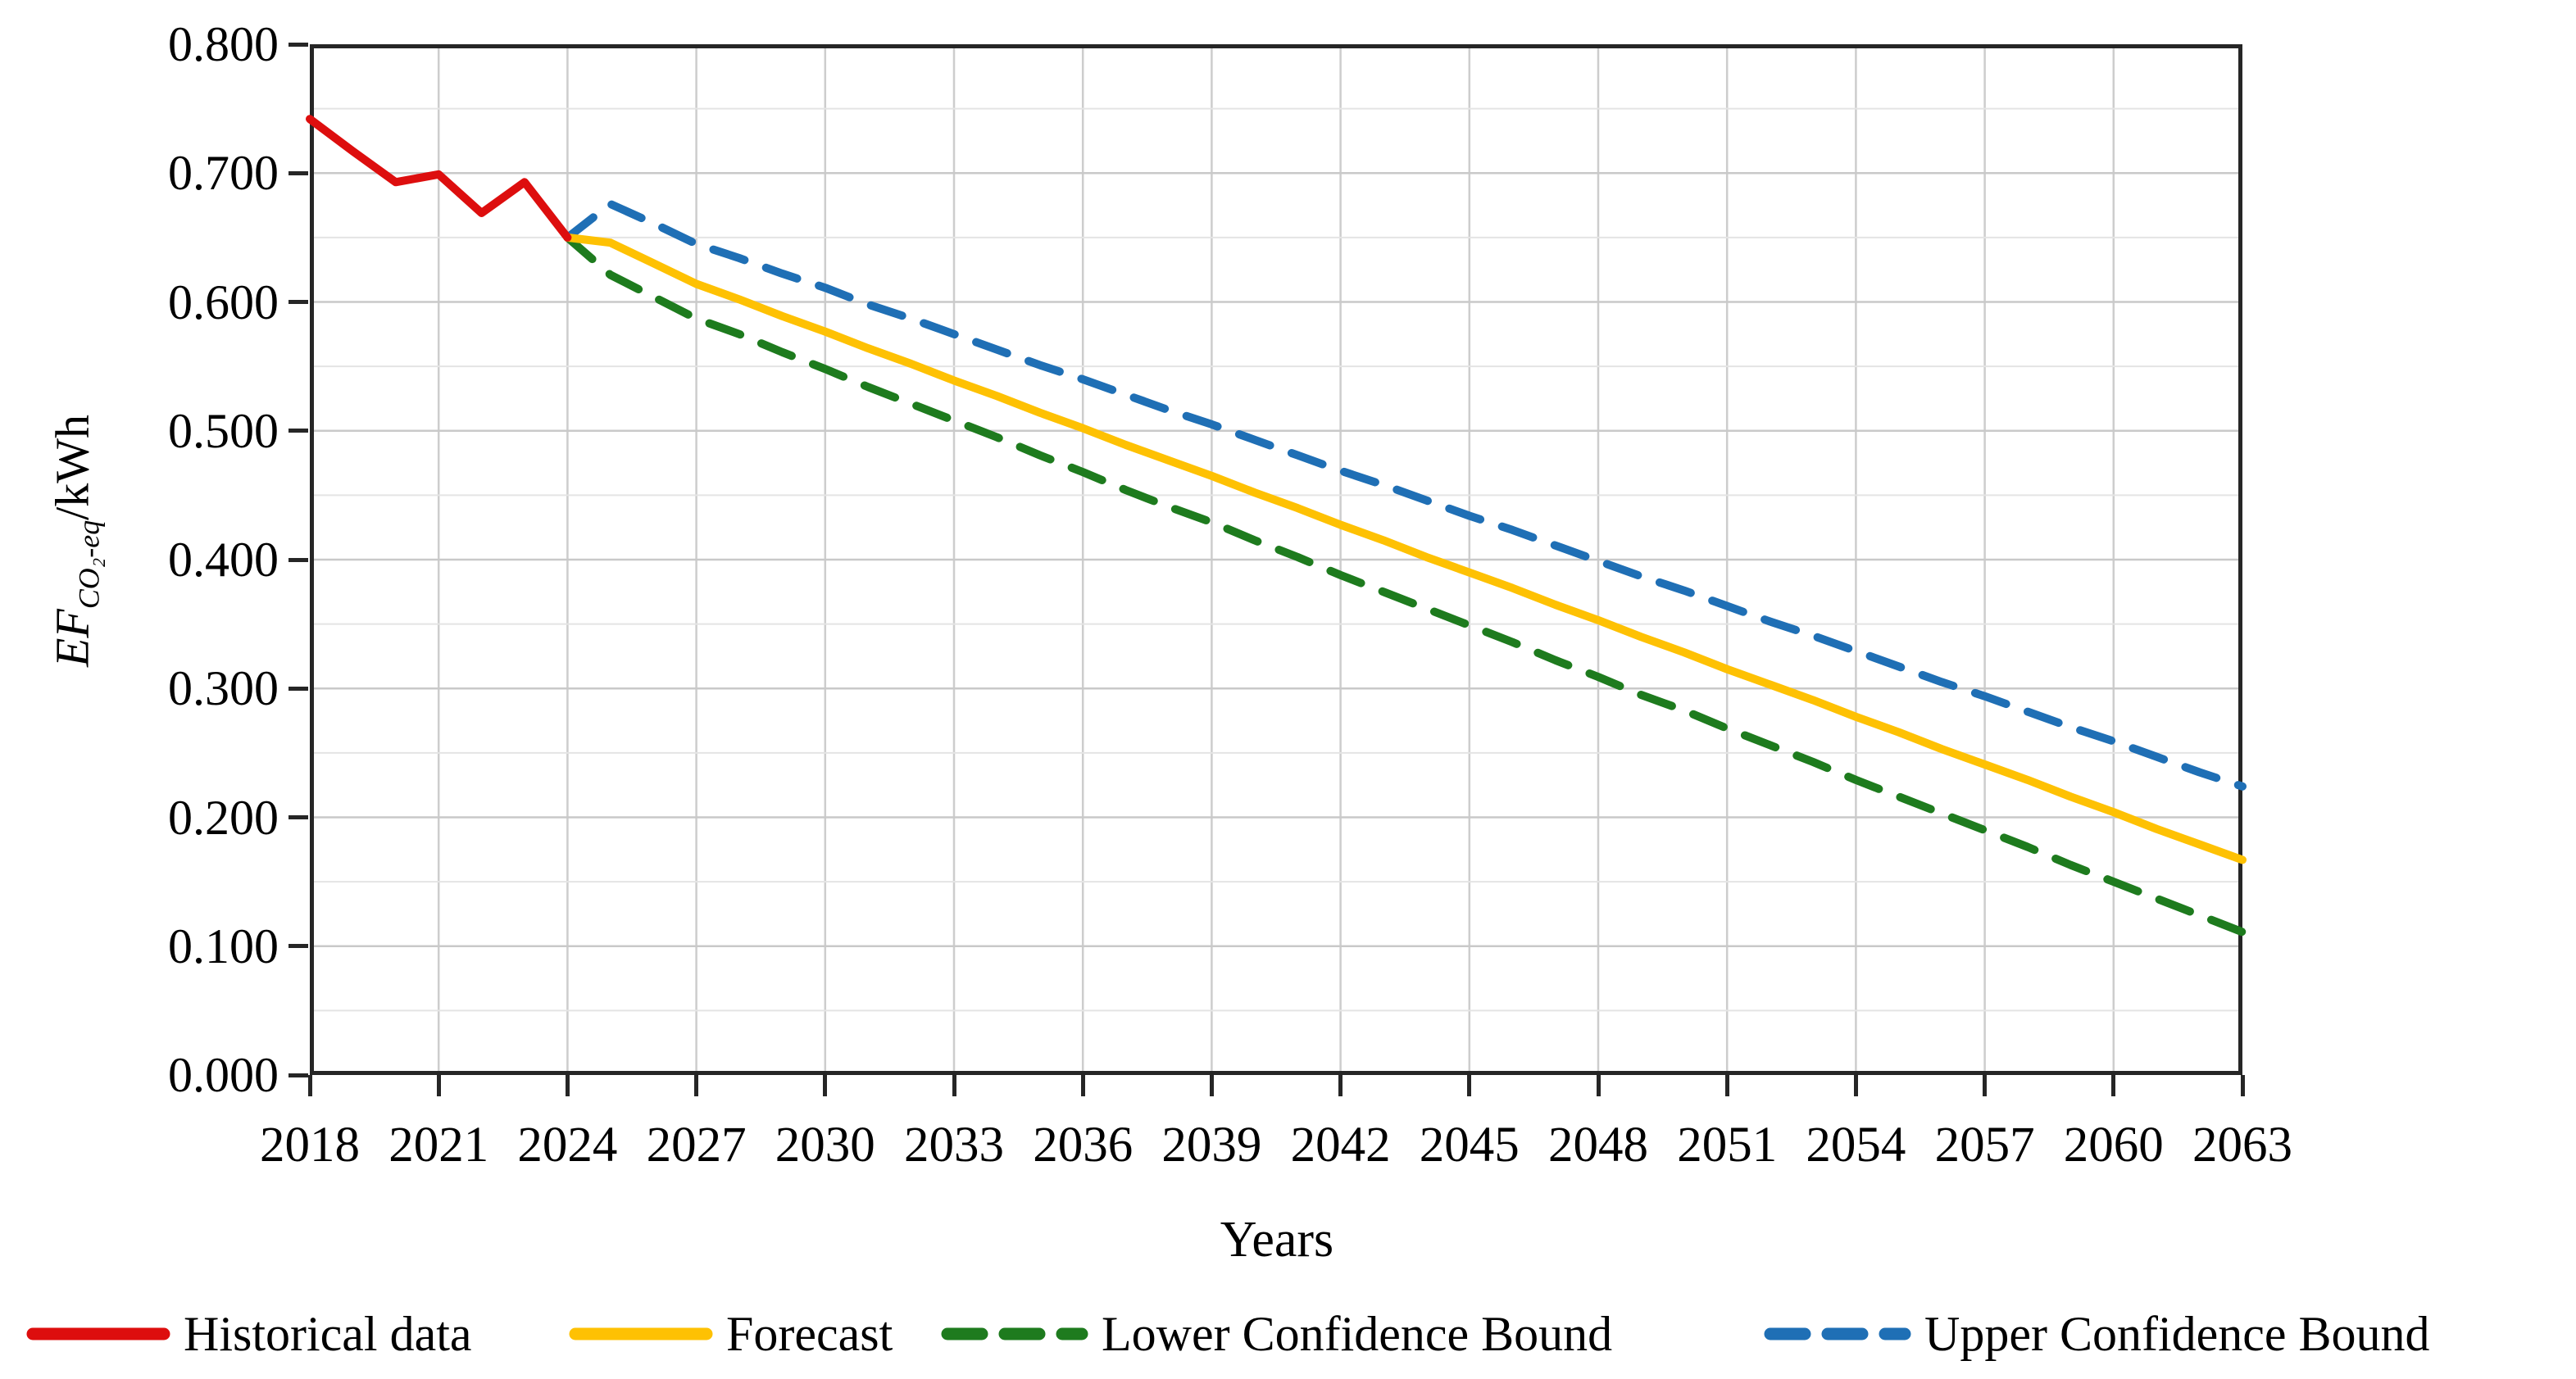 This screenshot has height=1379, width=2576. Describe the element at coordinates (1340, 1145) in the screenshot. I see `x-tick-label: 2042` at that location.